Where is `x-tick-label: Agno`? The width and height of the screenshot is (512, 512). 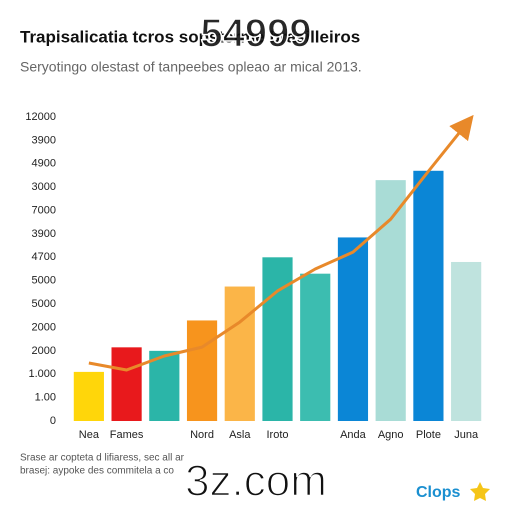 x-tick-label: Agno is located at coordinates (391, 435).